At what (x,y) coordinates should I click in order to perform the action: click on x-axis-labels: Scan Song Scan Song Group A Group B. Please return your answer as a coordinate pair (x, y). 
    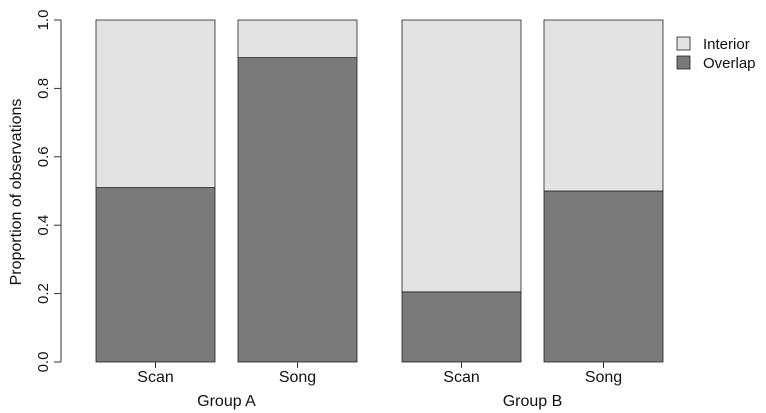
    Looking at the image, I should click on (379, 386).